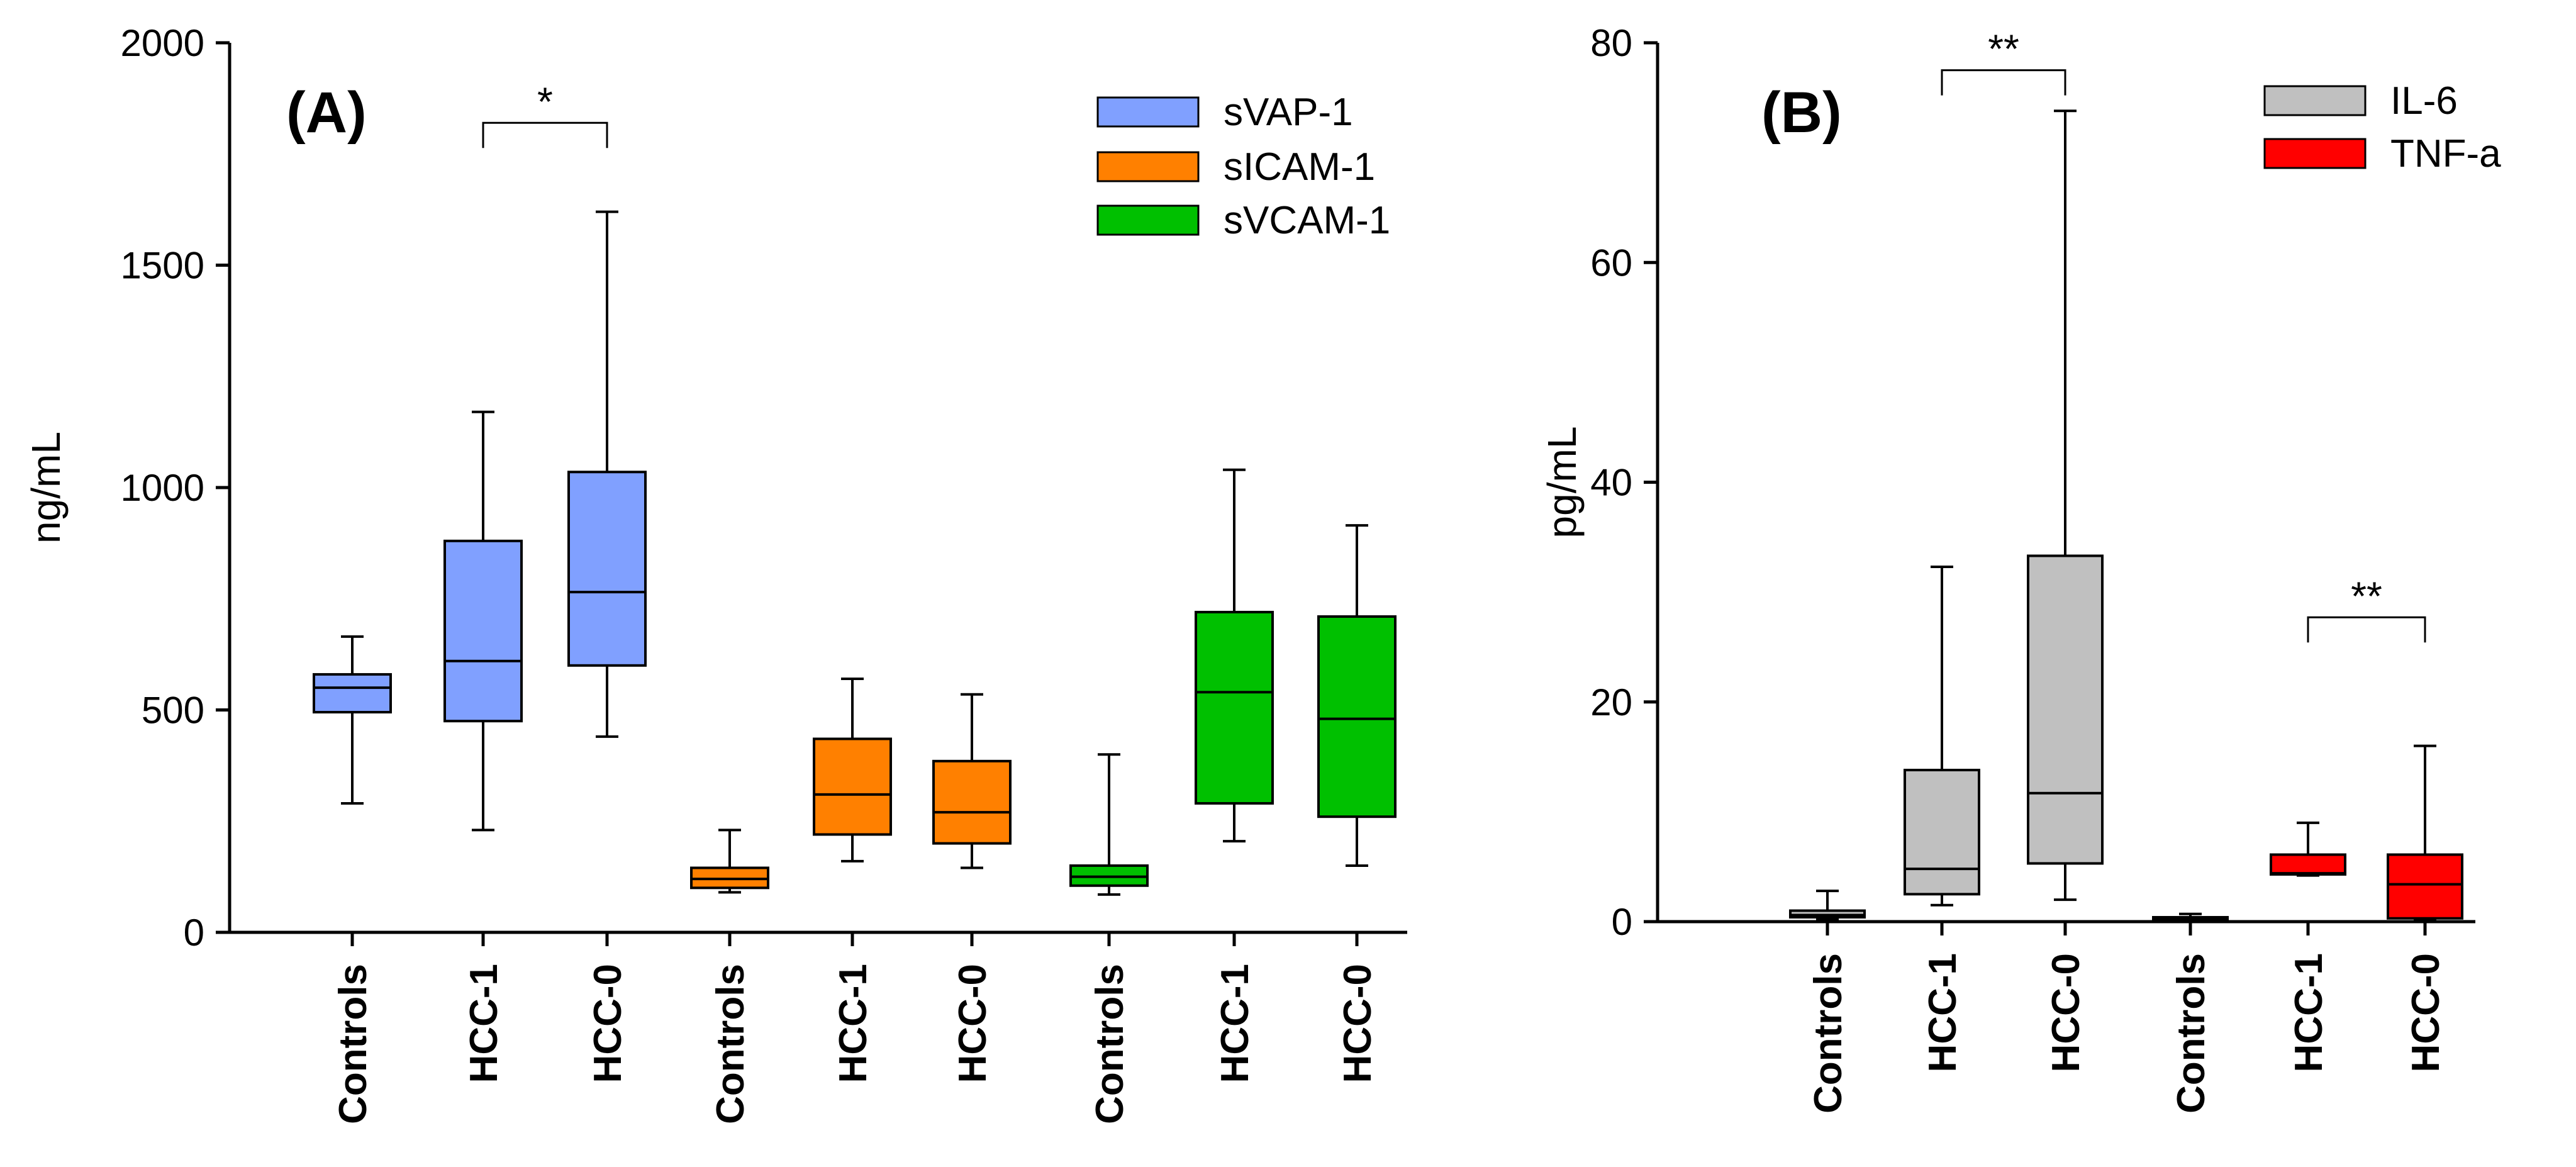 This screenshot has width=2576, height=1167. Describe the element at coordinates (1299, 167) in the screenshot. I see `legend-label: sICAM-1` at that location.